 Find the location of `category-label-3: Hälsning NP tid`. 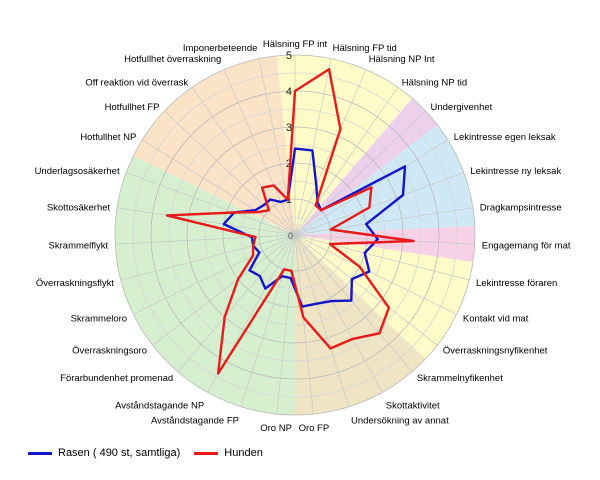

category-label-3: Hälsning NP tid is located at coordinates (434, 83).